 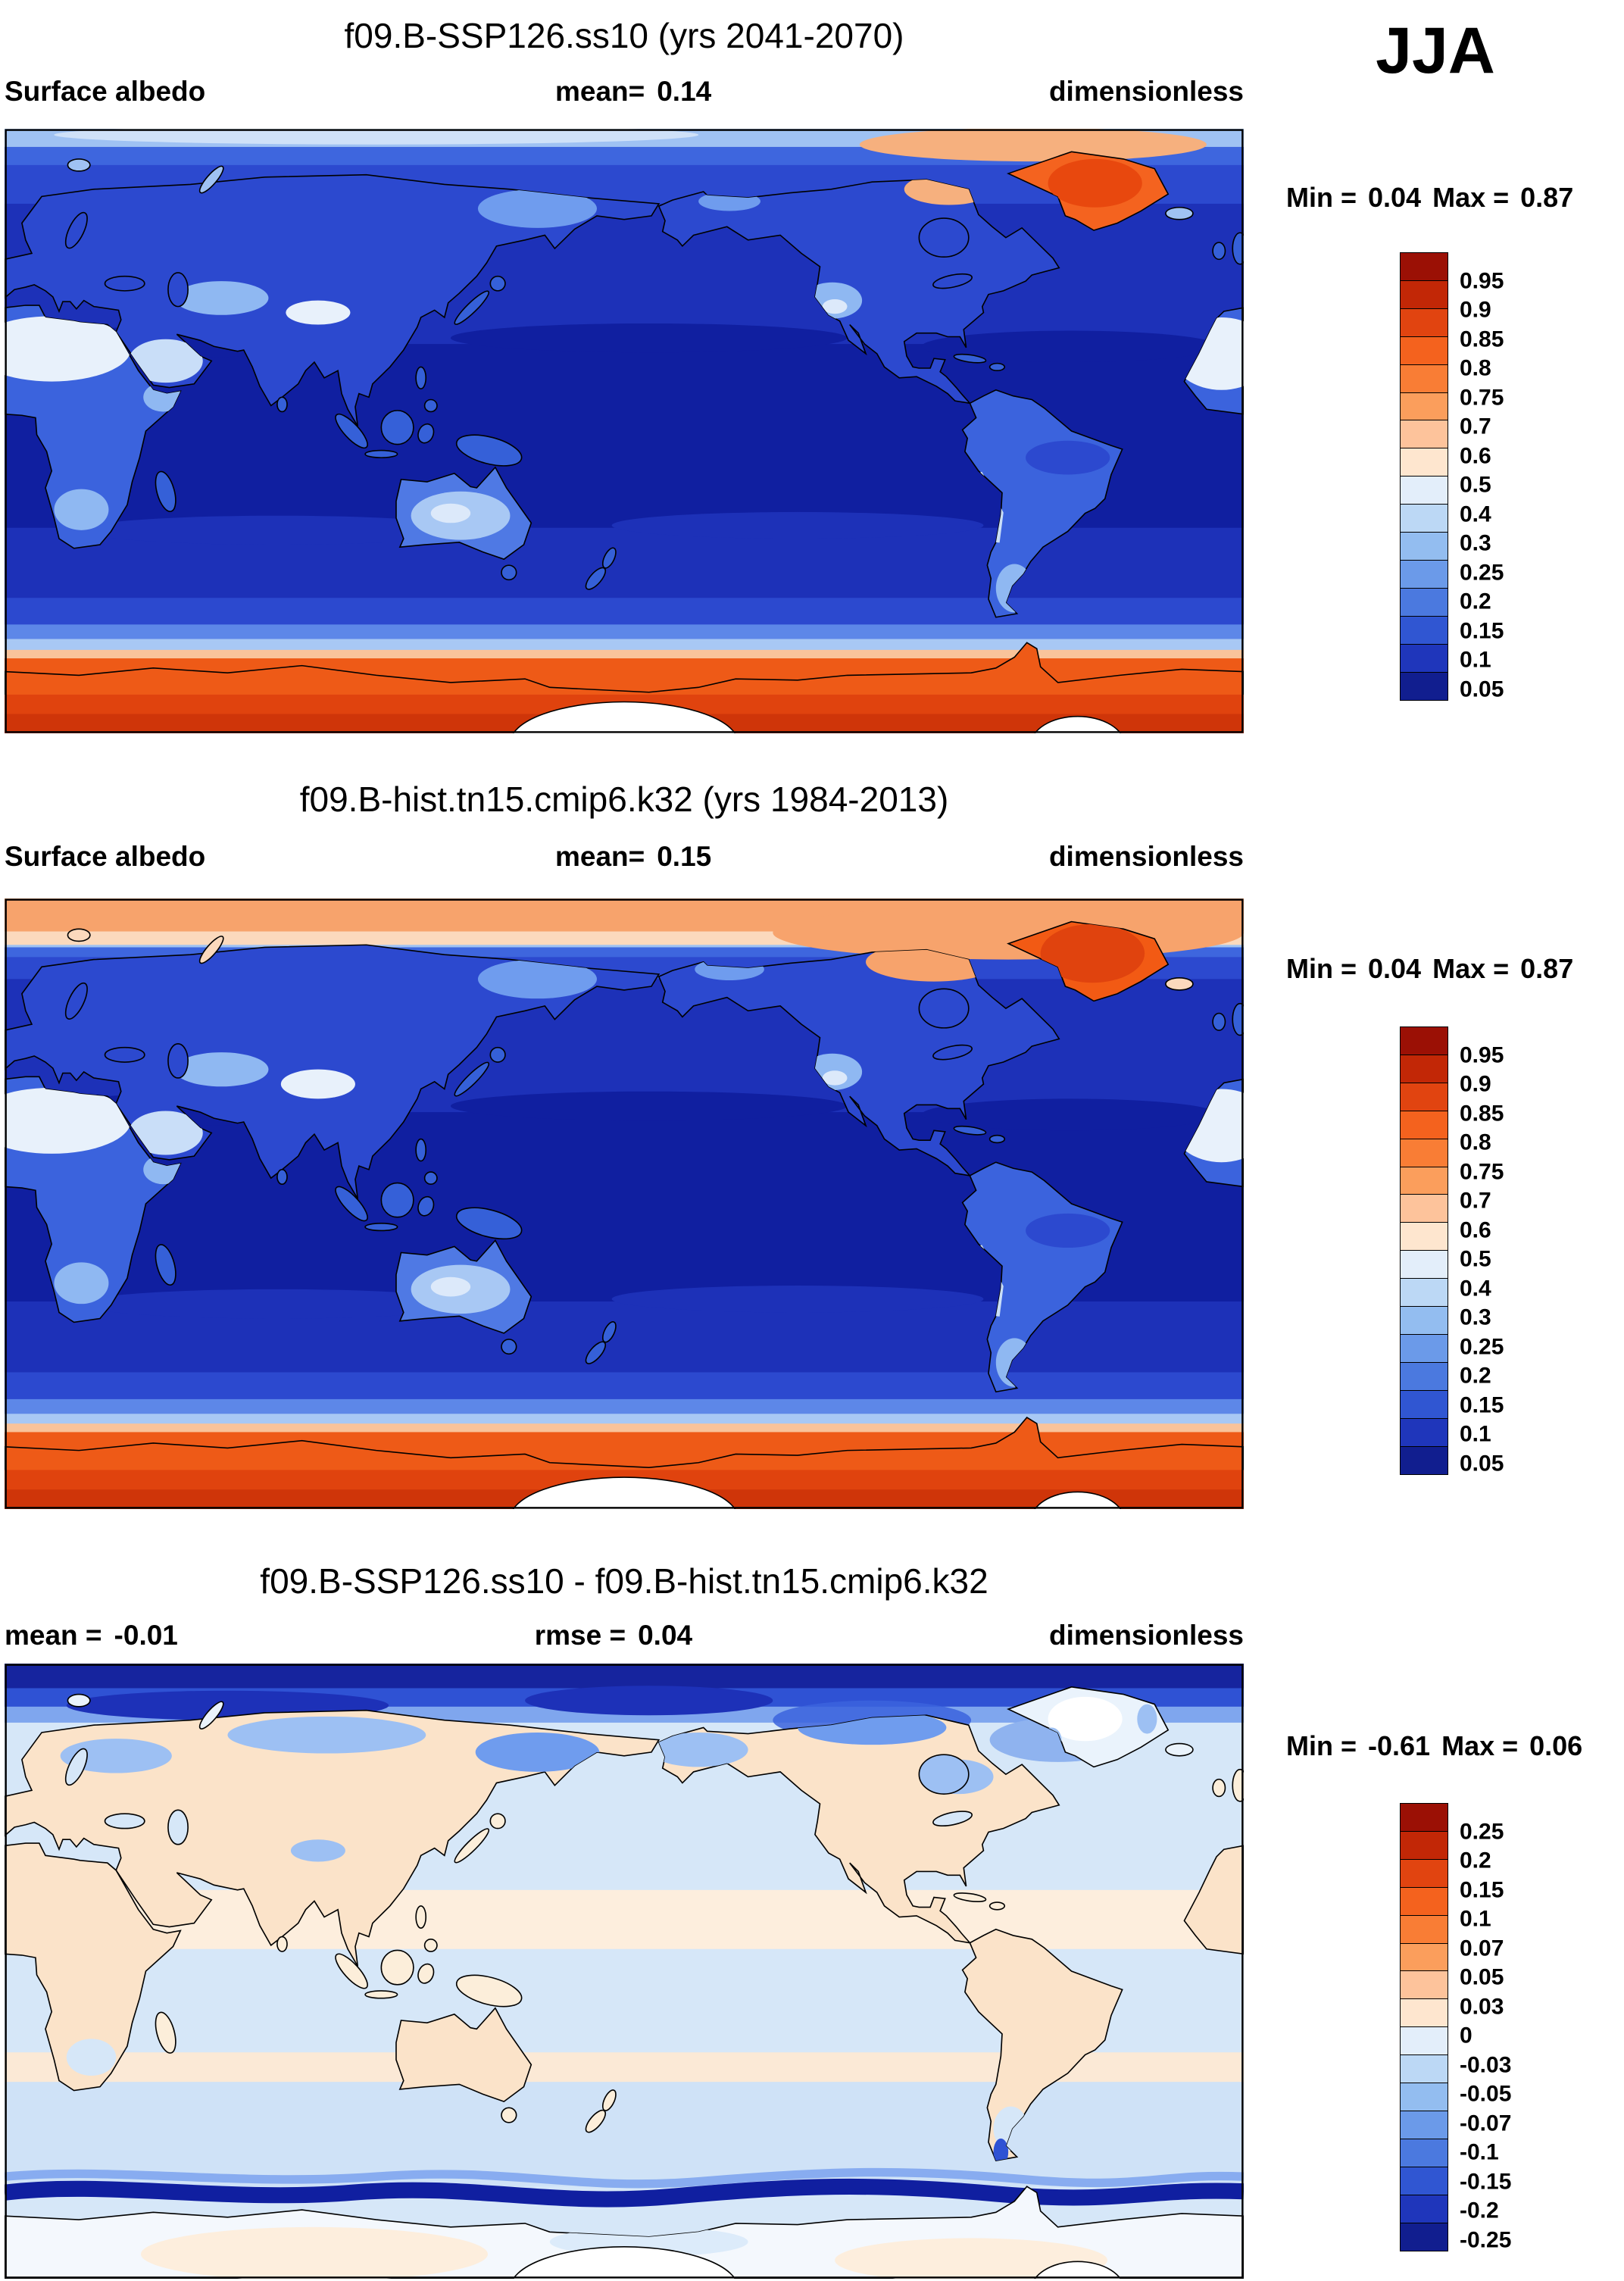 I want to click on colorbar-tick-label: 0.7, so click(x=1475, y=427).